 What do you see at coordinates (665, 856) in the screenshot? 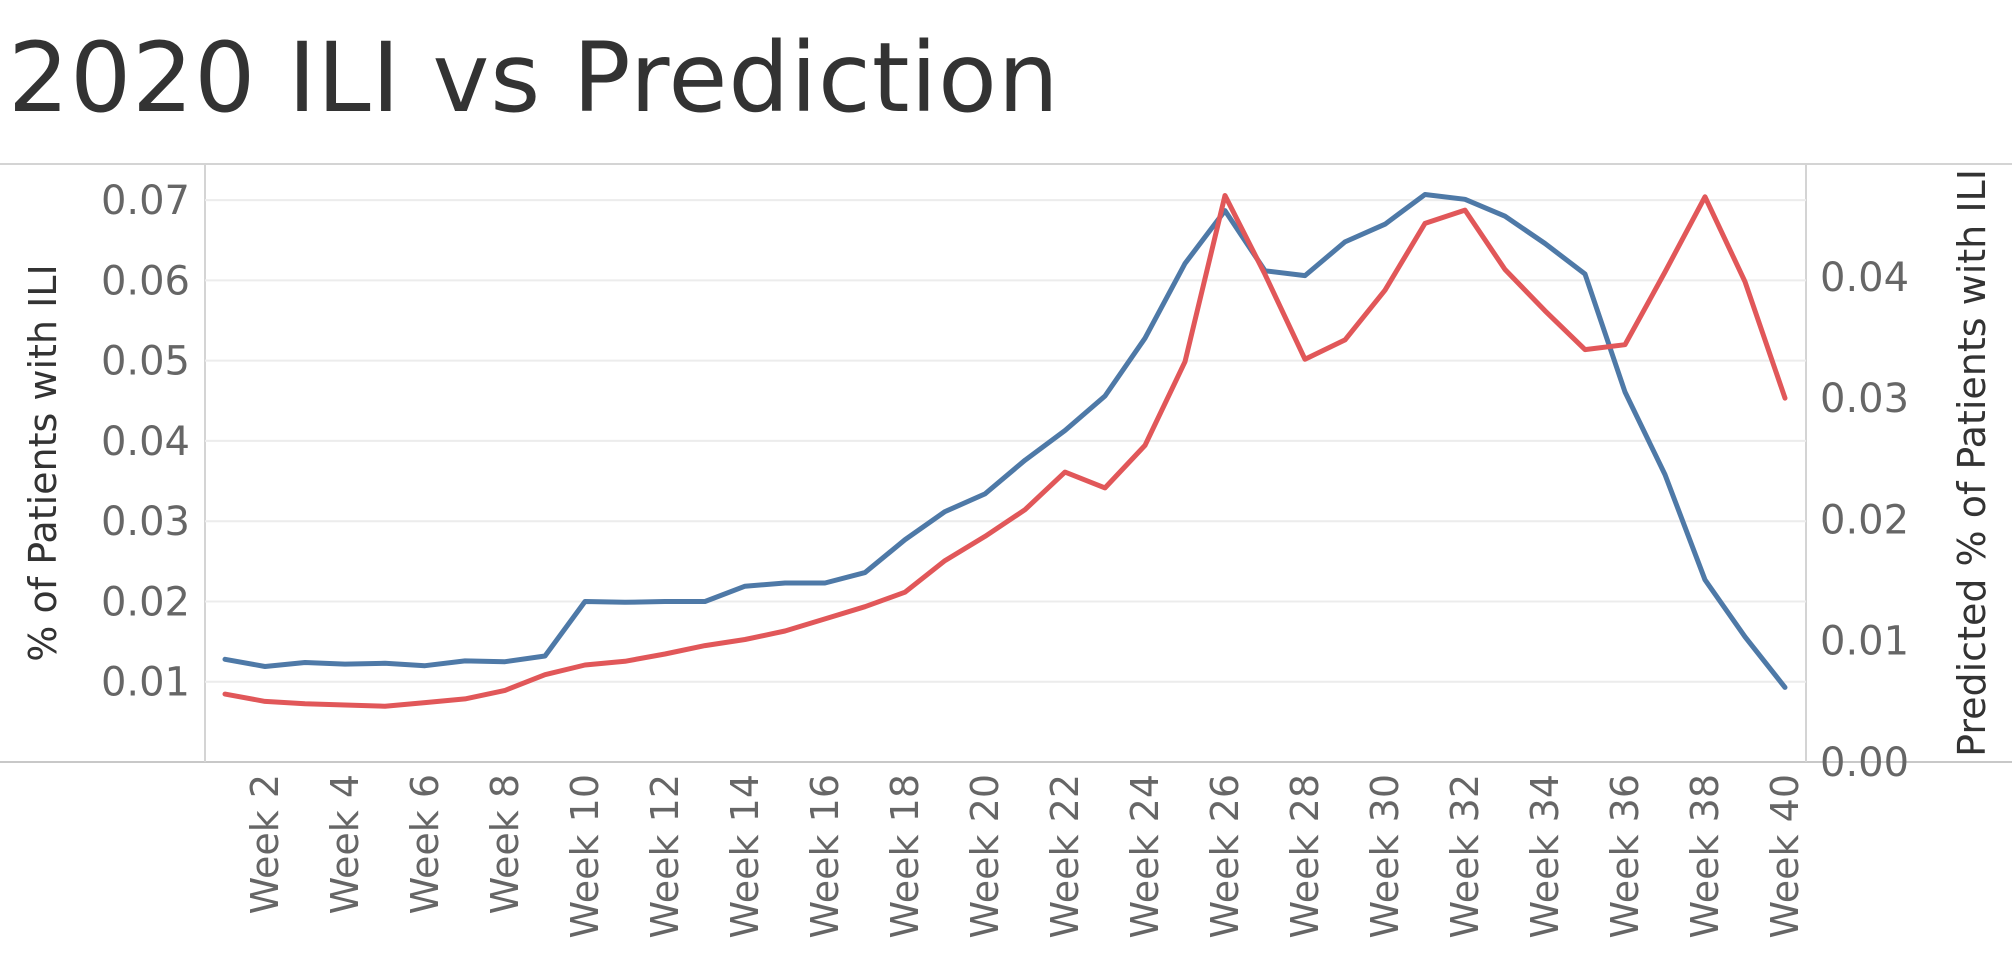
I see `x-tick-label: Week 12` at bounding box center [665, 856].